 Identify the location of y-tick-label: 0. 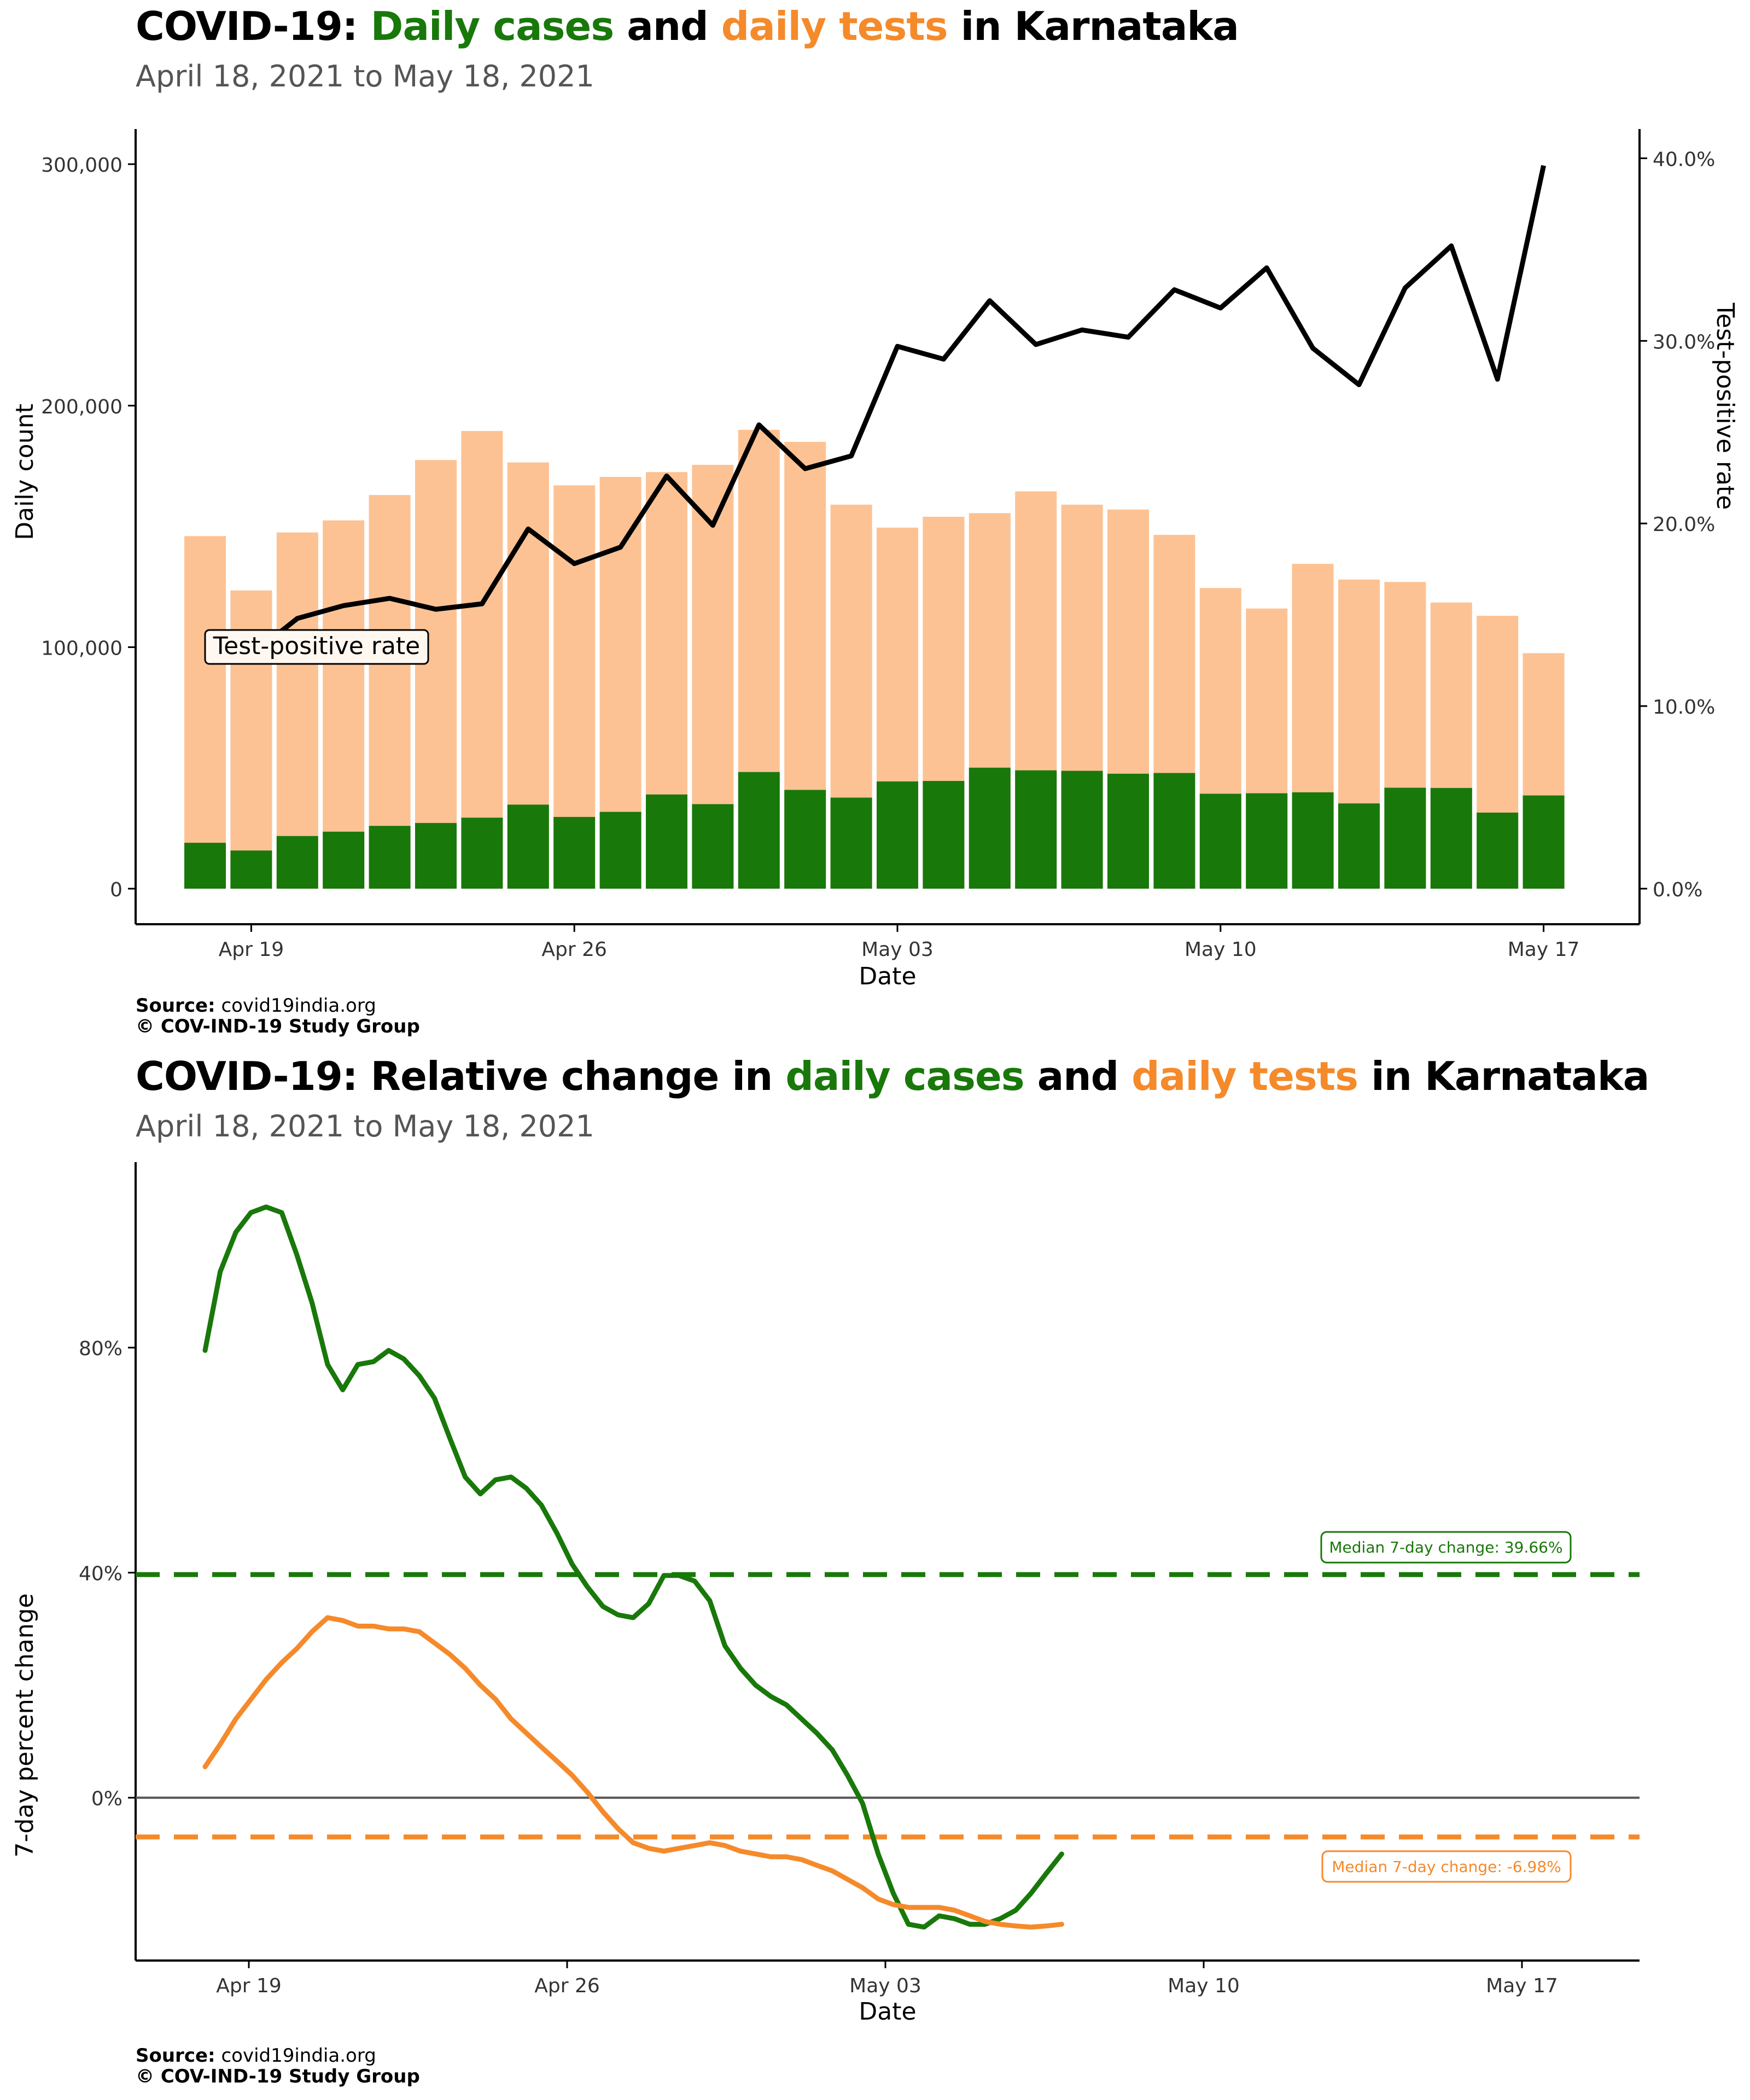
(116, 890).